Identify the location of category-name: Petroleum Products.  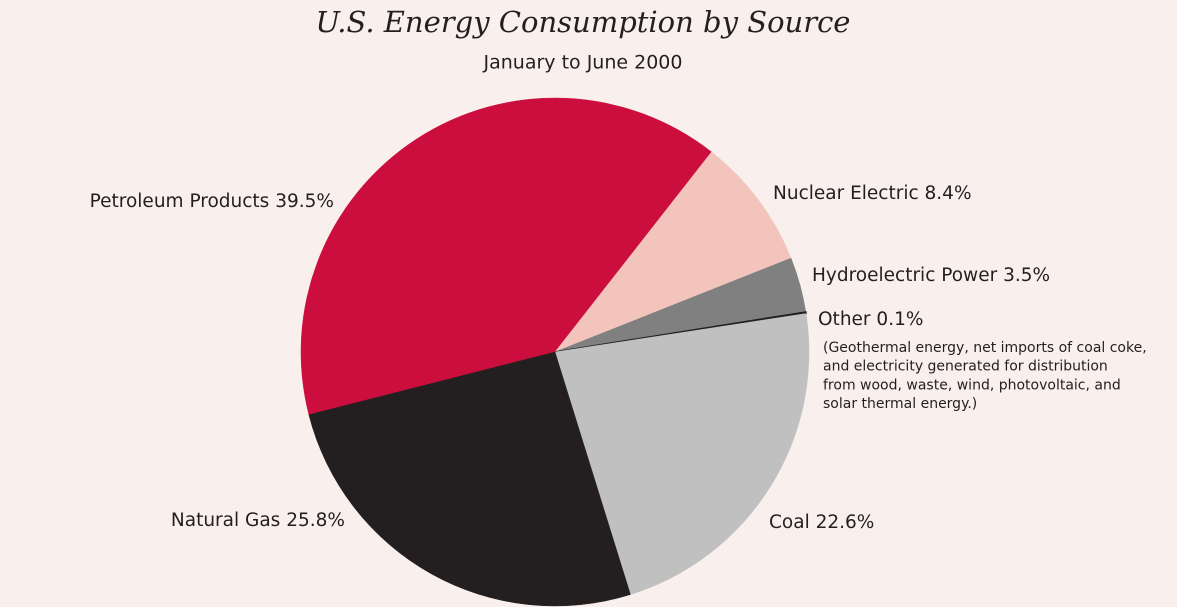
(180, 201).